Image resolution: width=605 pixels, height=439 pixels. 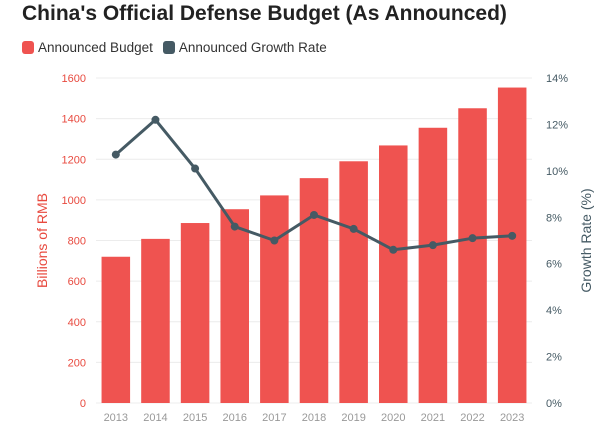 What do you see at coordinates (433, 418) in the screenshot?
I see `x-tick-label: 2021` at bounding box center [433, 418].